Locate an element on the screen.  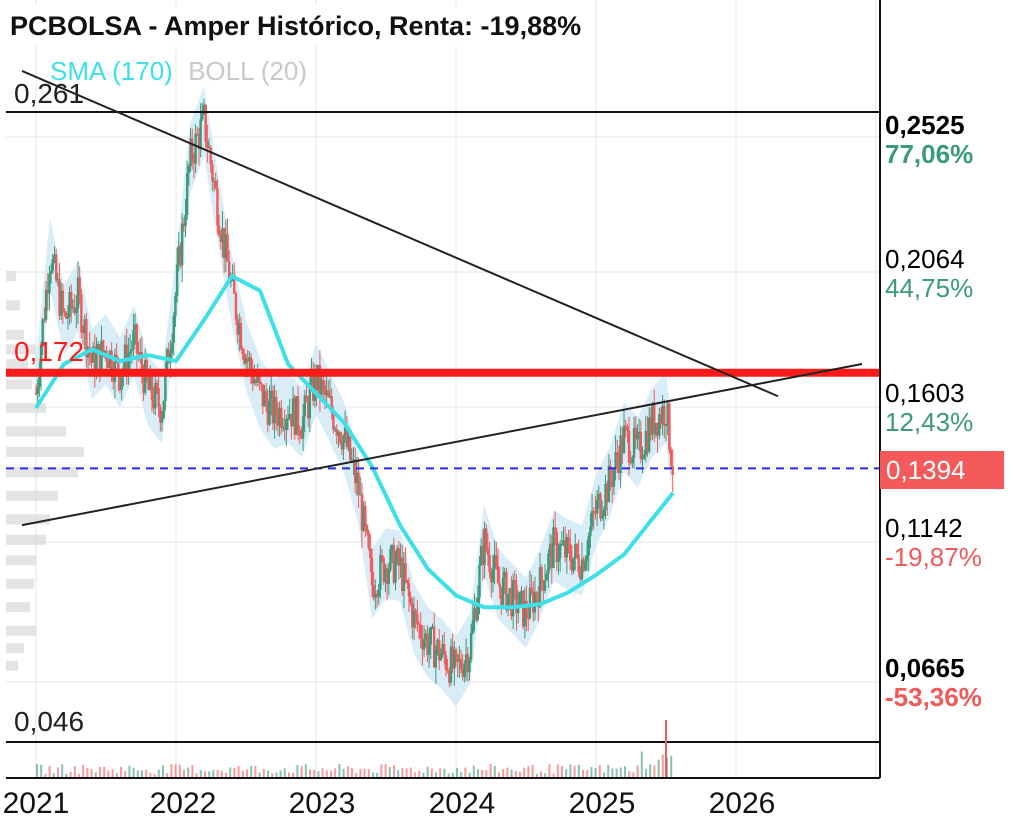
legend-sma: SMA (170) is located at coordinates (111, 71).